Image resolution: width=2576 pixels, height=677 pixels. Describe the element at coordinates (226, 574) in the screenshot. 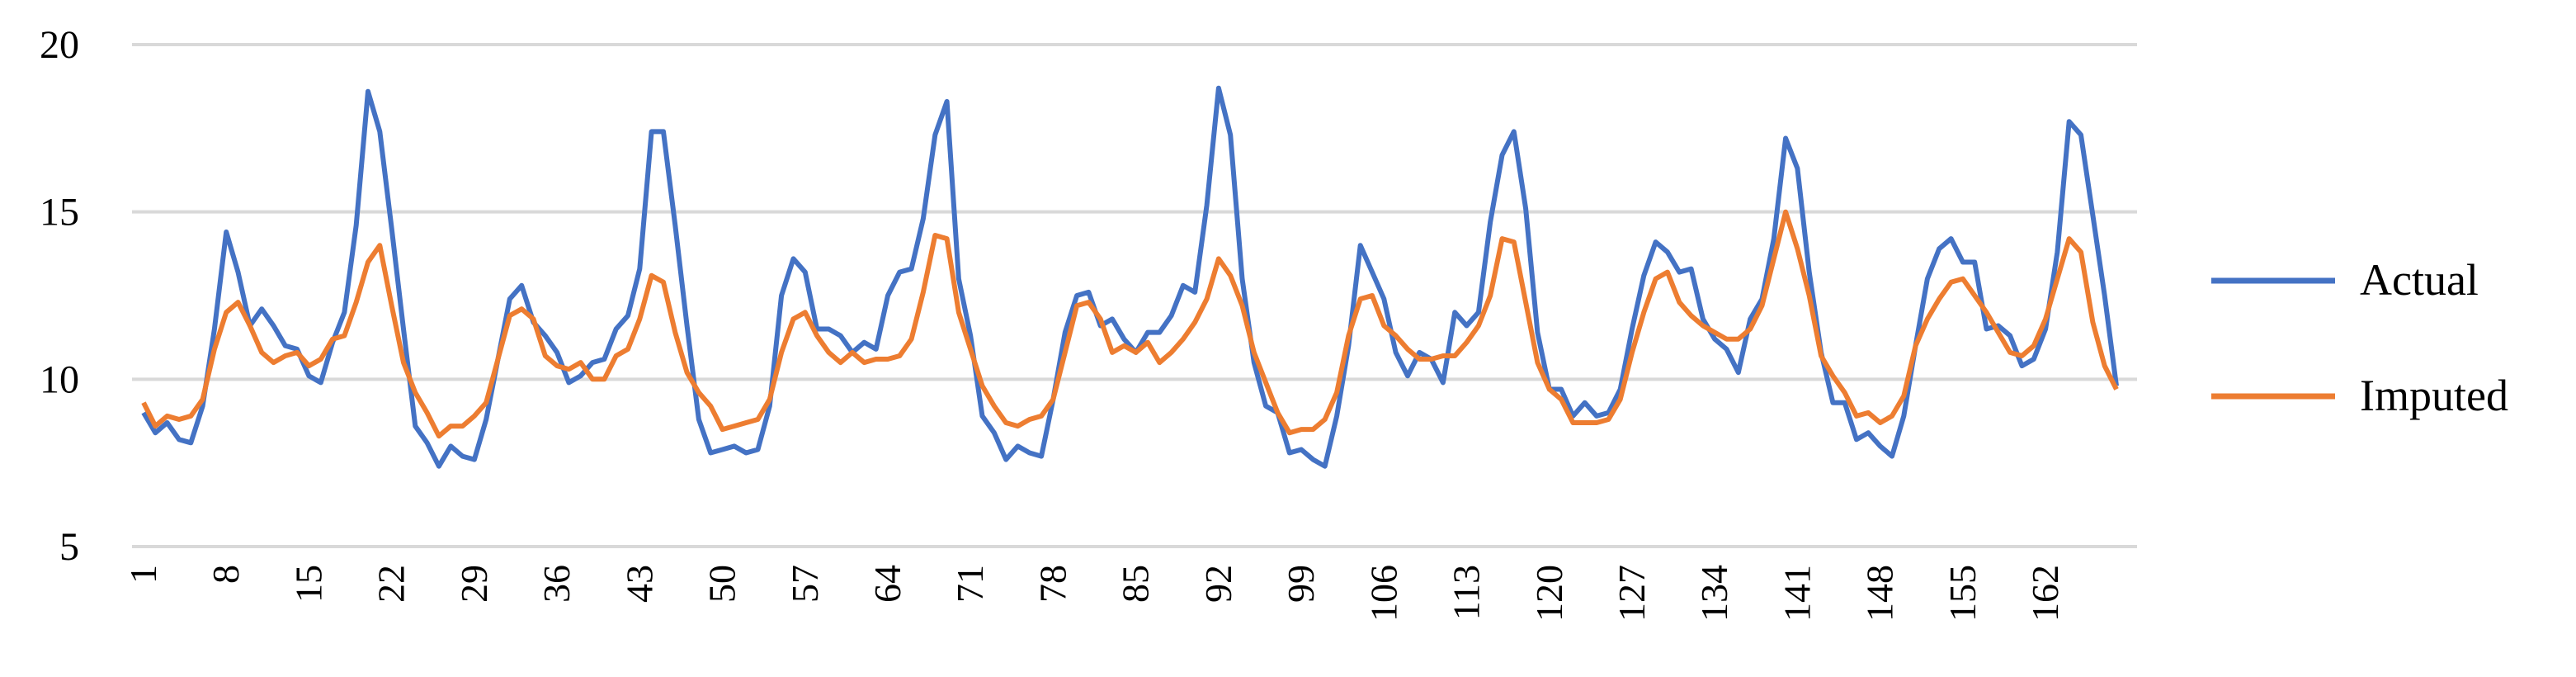

I see `x-tick-label: 8` at that location.